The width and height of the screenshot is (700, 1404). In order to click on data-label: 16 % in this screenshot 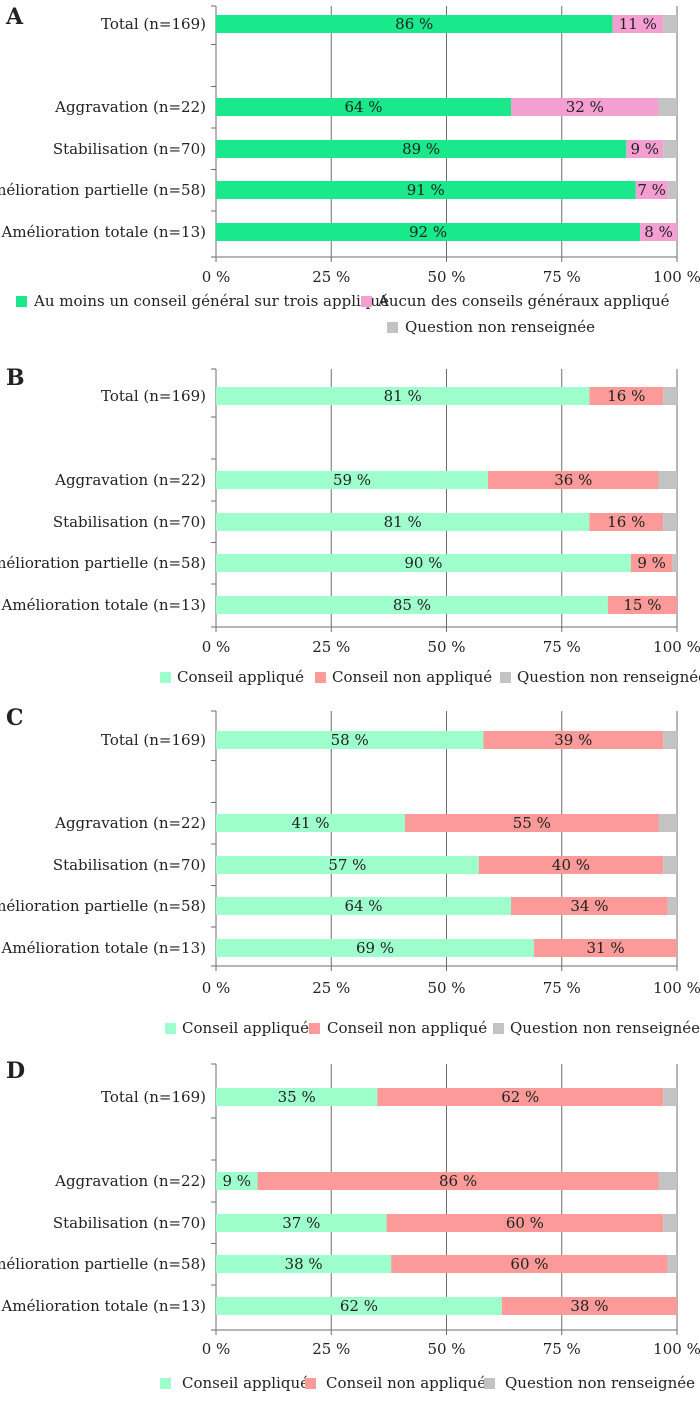, I will do `click(626, 522)`.